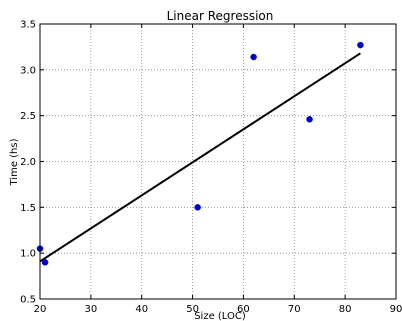 The width and height of the screenshot is (402, 321). What do you see at coordinates (141, 309) in the screenshot?
I see `x-tick-label: 40` at bounding box center [141, 309].